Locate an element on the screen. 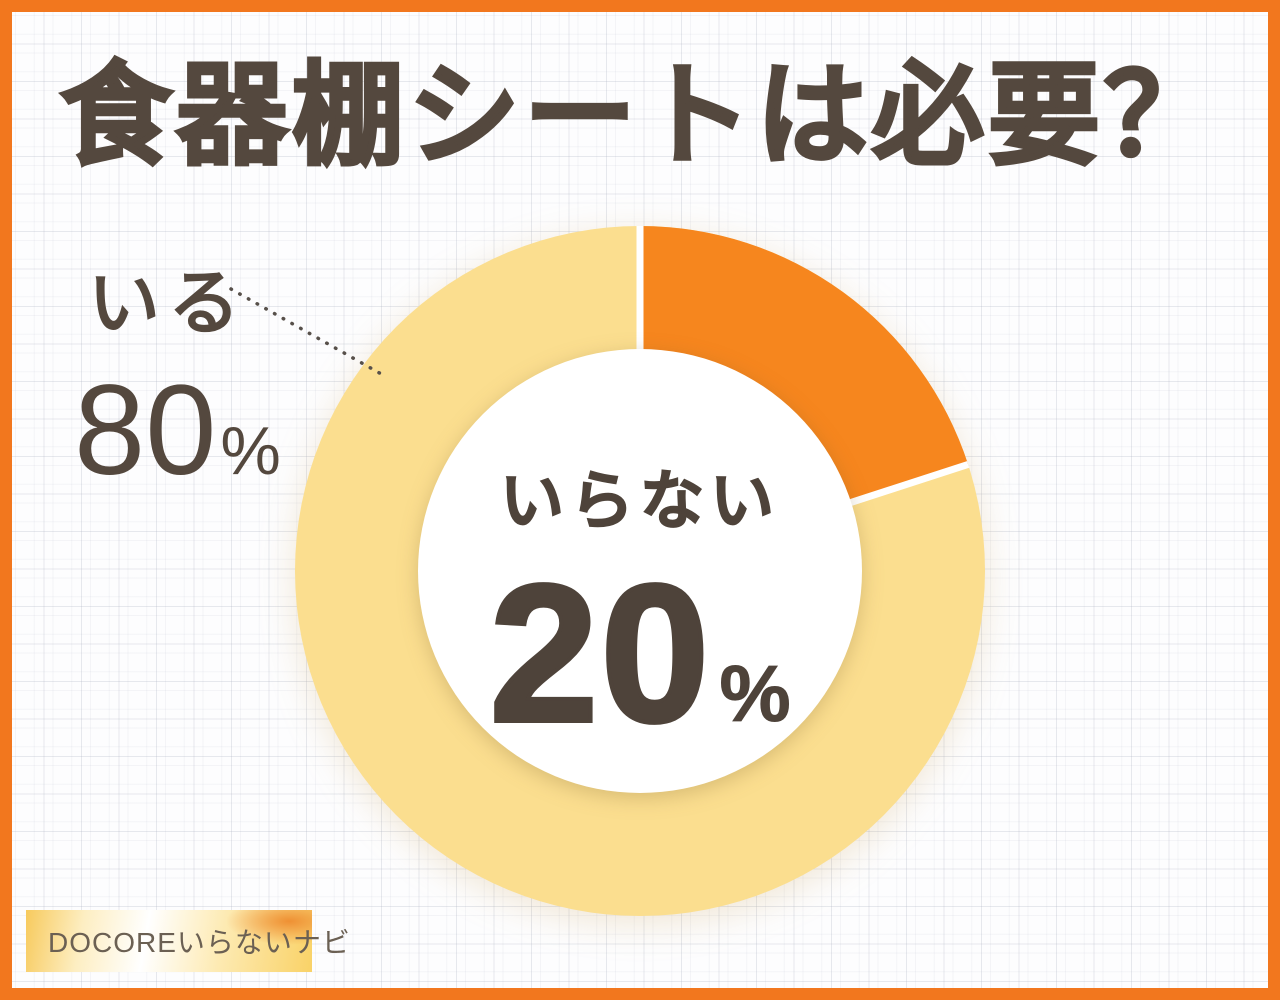  outside-label-value-row: 80 % is located at coordinates (177, 431).